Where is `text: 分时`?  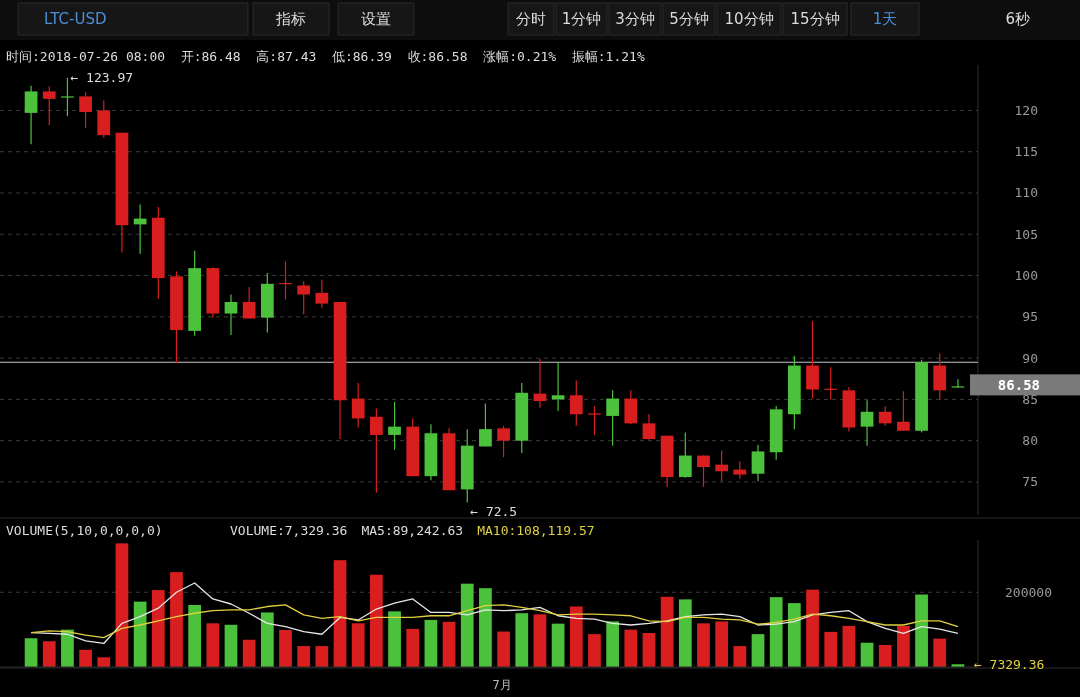 text: 分时 is located at coordinates (531, 19).